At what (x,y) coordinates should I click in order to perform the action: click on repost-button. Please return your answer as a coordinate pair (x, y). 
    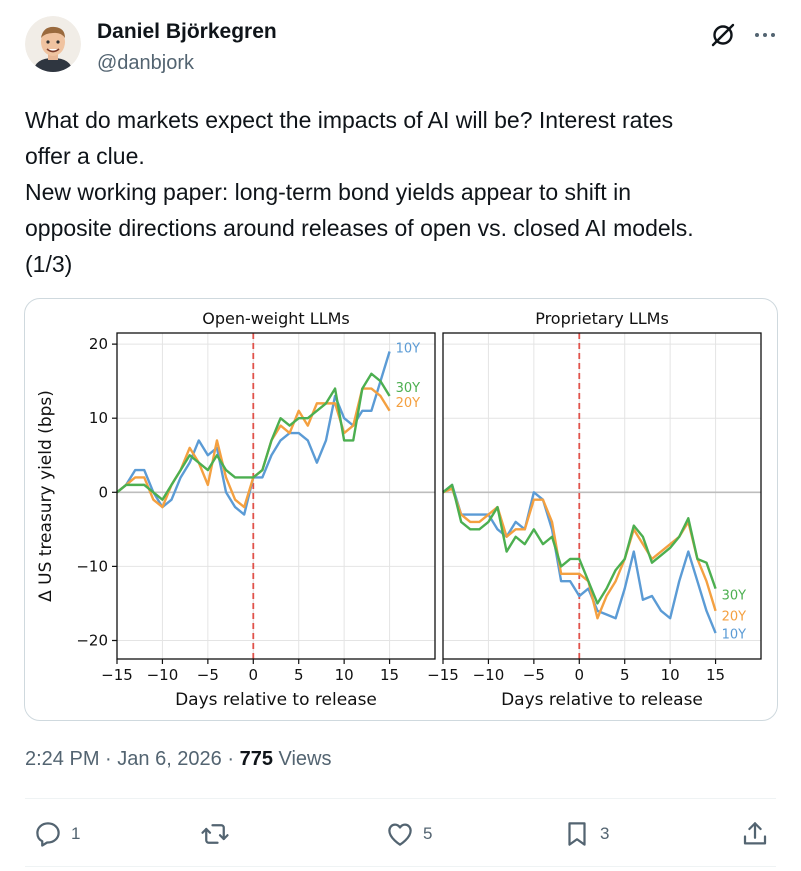
    Looking at the image, I should click on (219, 834).